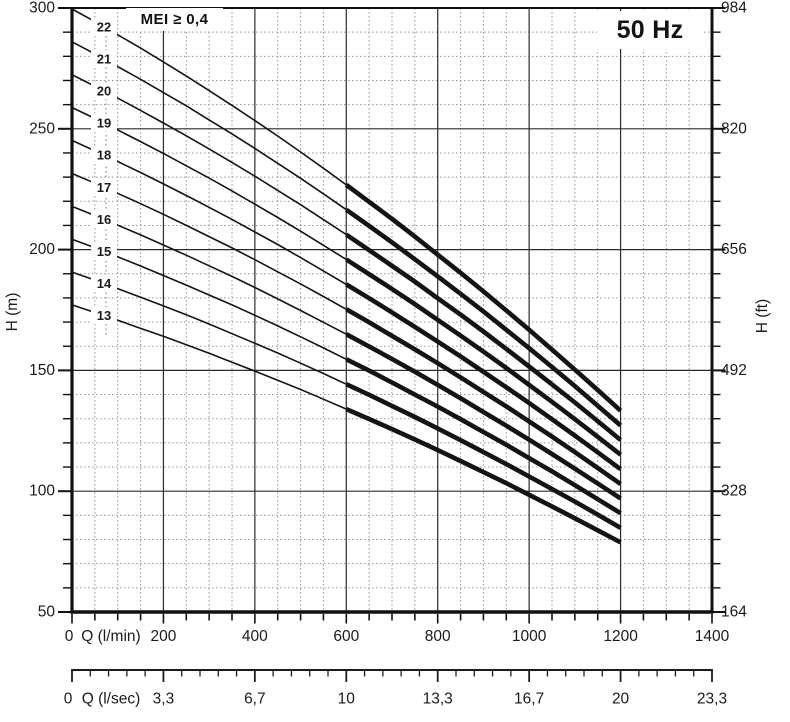  Describe the element at coordinates (42, 370) in the screenshot. I see `y-left-tick-label: 150` at that location.